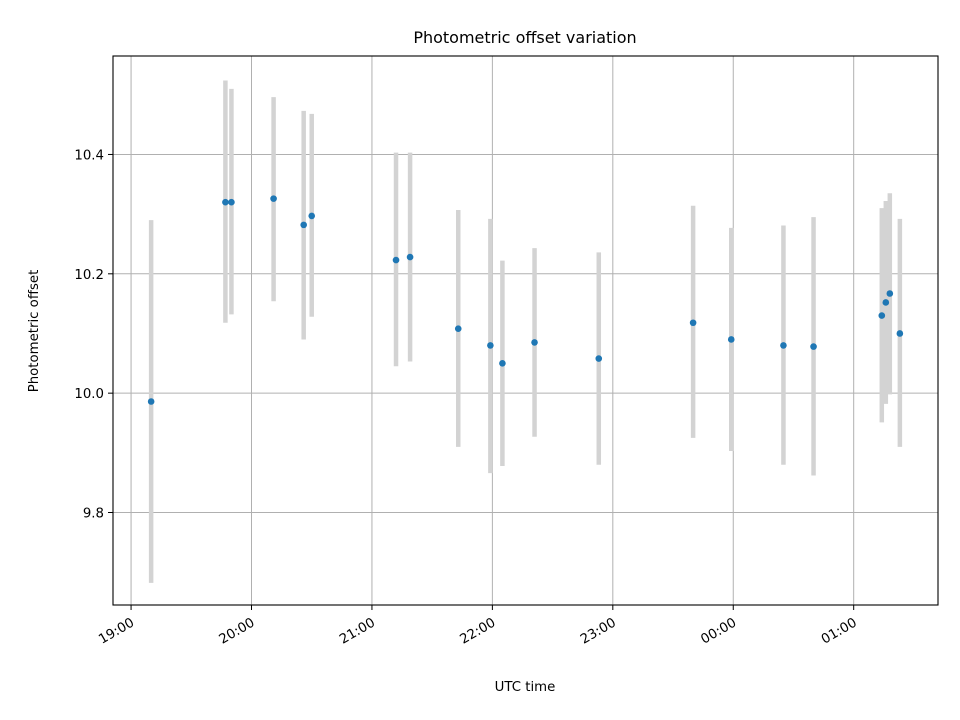  What do you see at coordinates (93, 514) in the screenshot?
I see `y-tick-label: 9.8` at bounding box center [93, 514].